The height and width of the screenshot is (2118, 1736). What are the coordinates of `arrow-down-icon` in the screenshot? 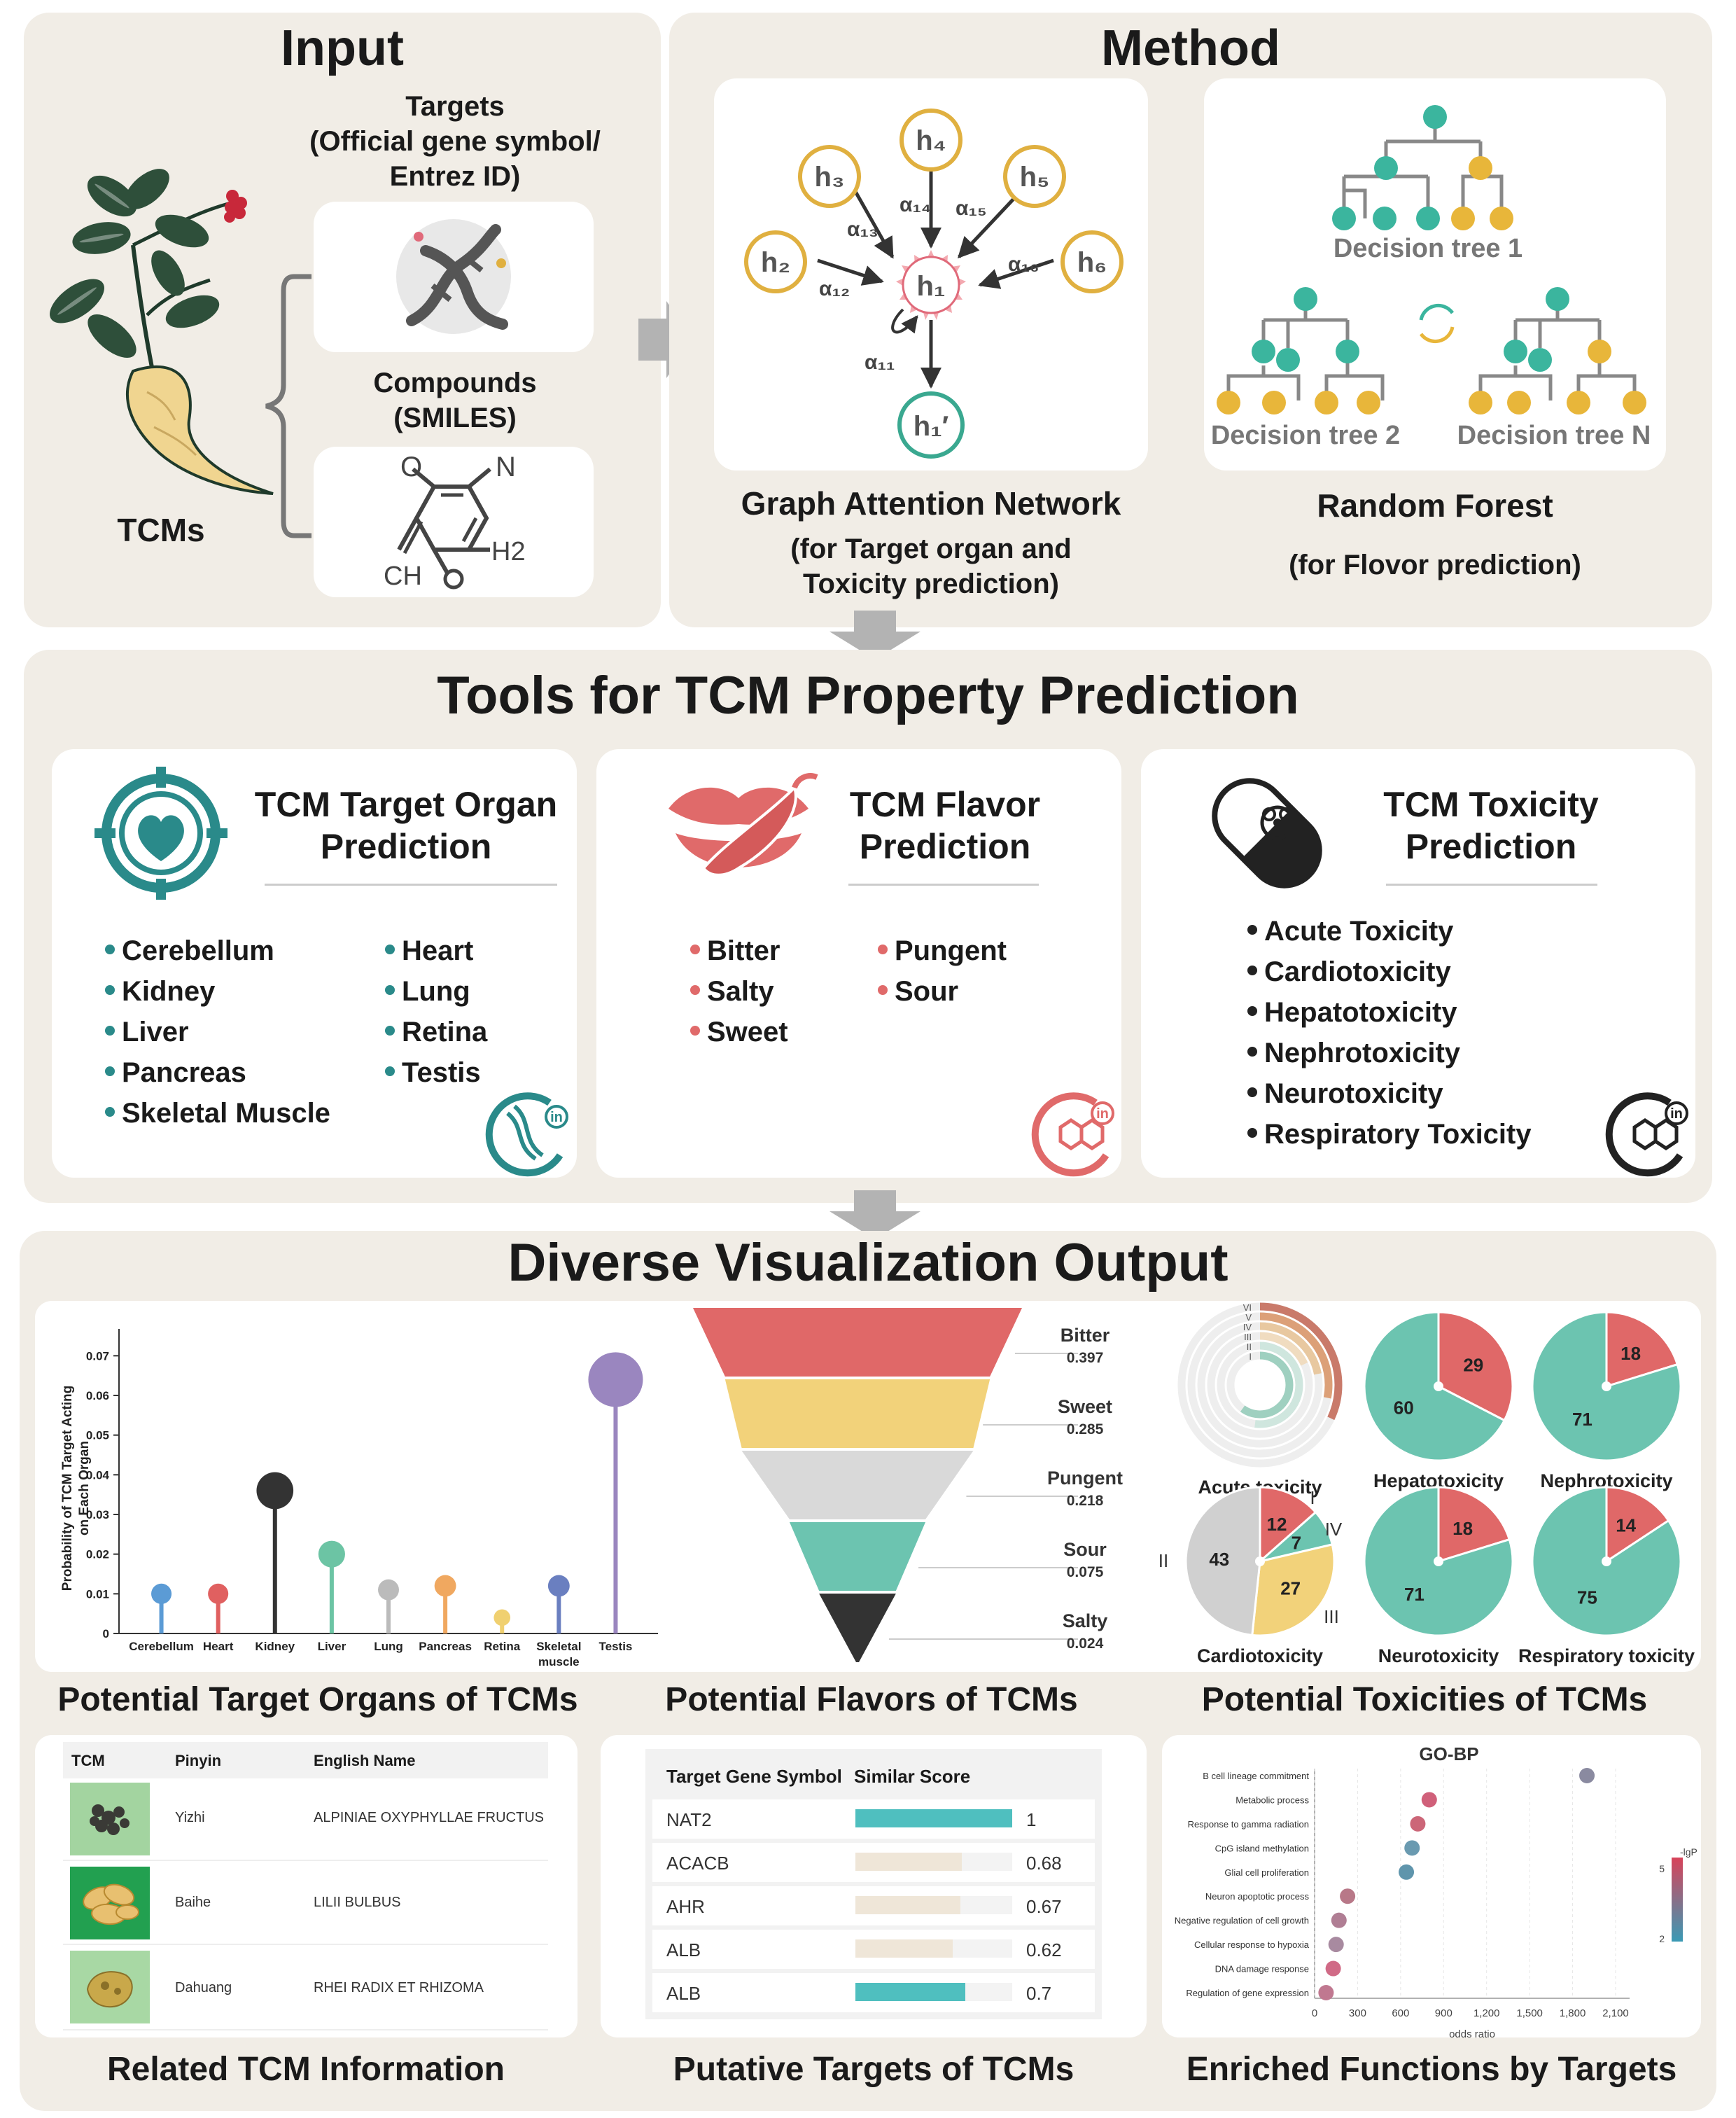 It's located at (875, 635).